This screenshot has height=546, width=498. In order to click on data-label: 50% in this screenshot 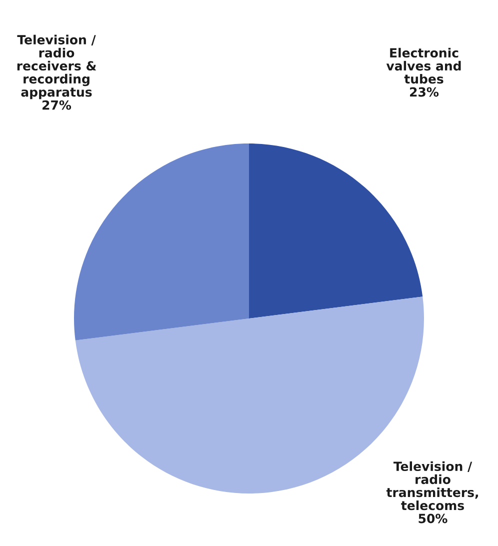, I will do `click(433, 519)`.